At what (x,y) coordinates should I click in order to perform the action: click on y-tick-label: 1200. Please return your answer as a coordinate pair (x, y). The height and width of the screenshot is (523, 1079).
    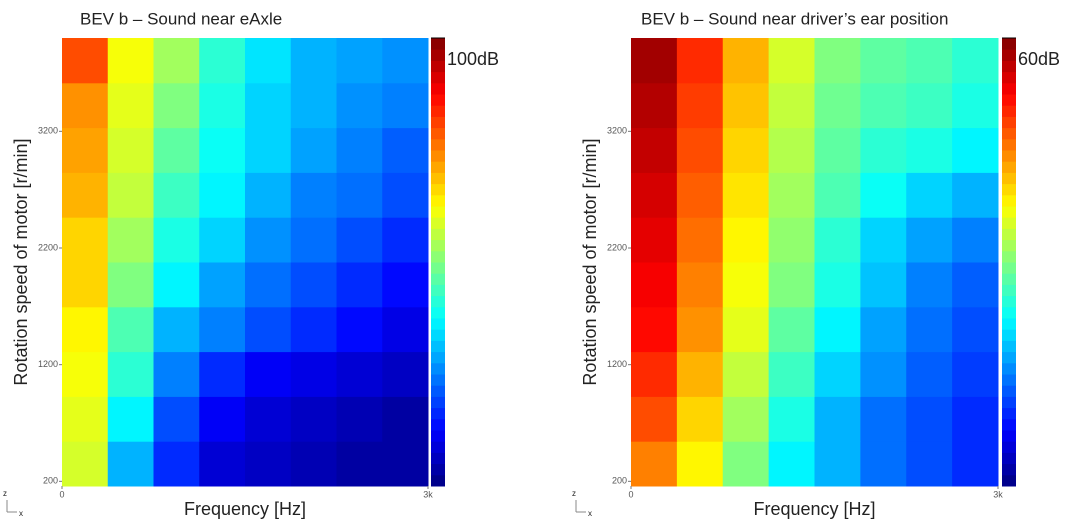
    Looking at the image, I should click on (48, 364).